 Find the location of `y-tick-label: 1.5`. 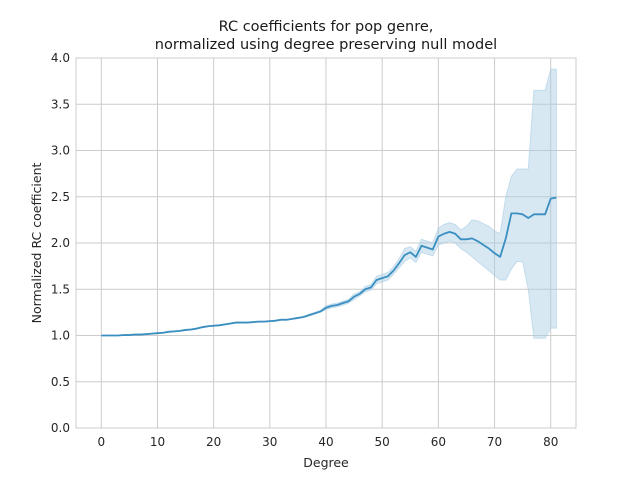

y-tick-label: 1.5 is located at coordinates (60, 289).